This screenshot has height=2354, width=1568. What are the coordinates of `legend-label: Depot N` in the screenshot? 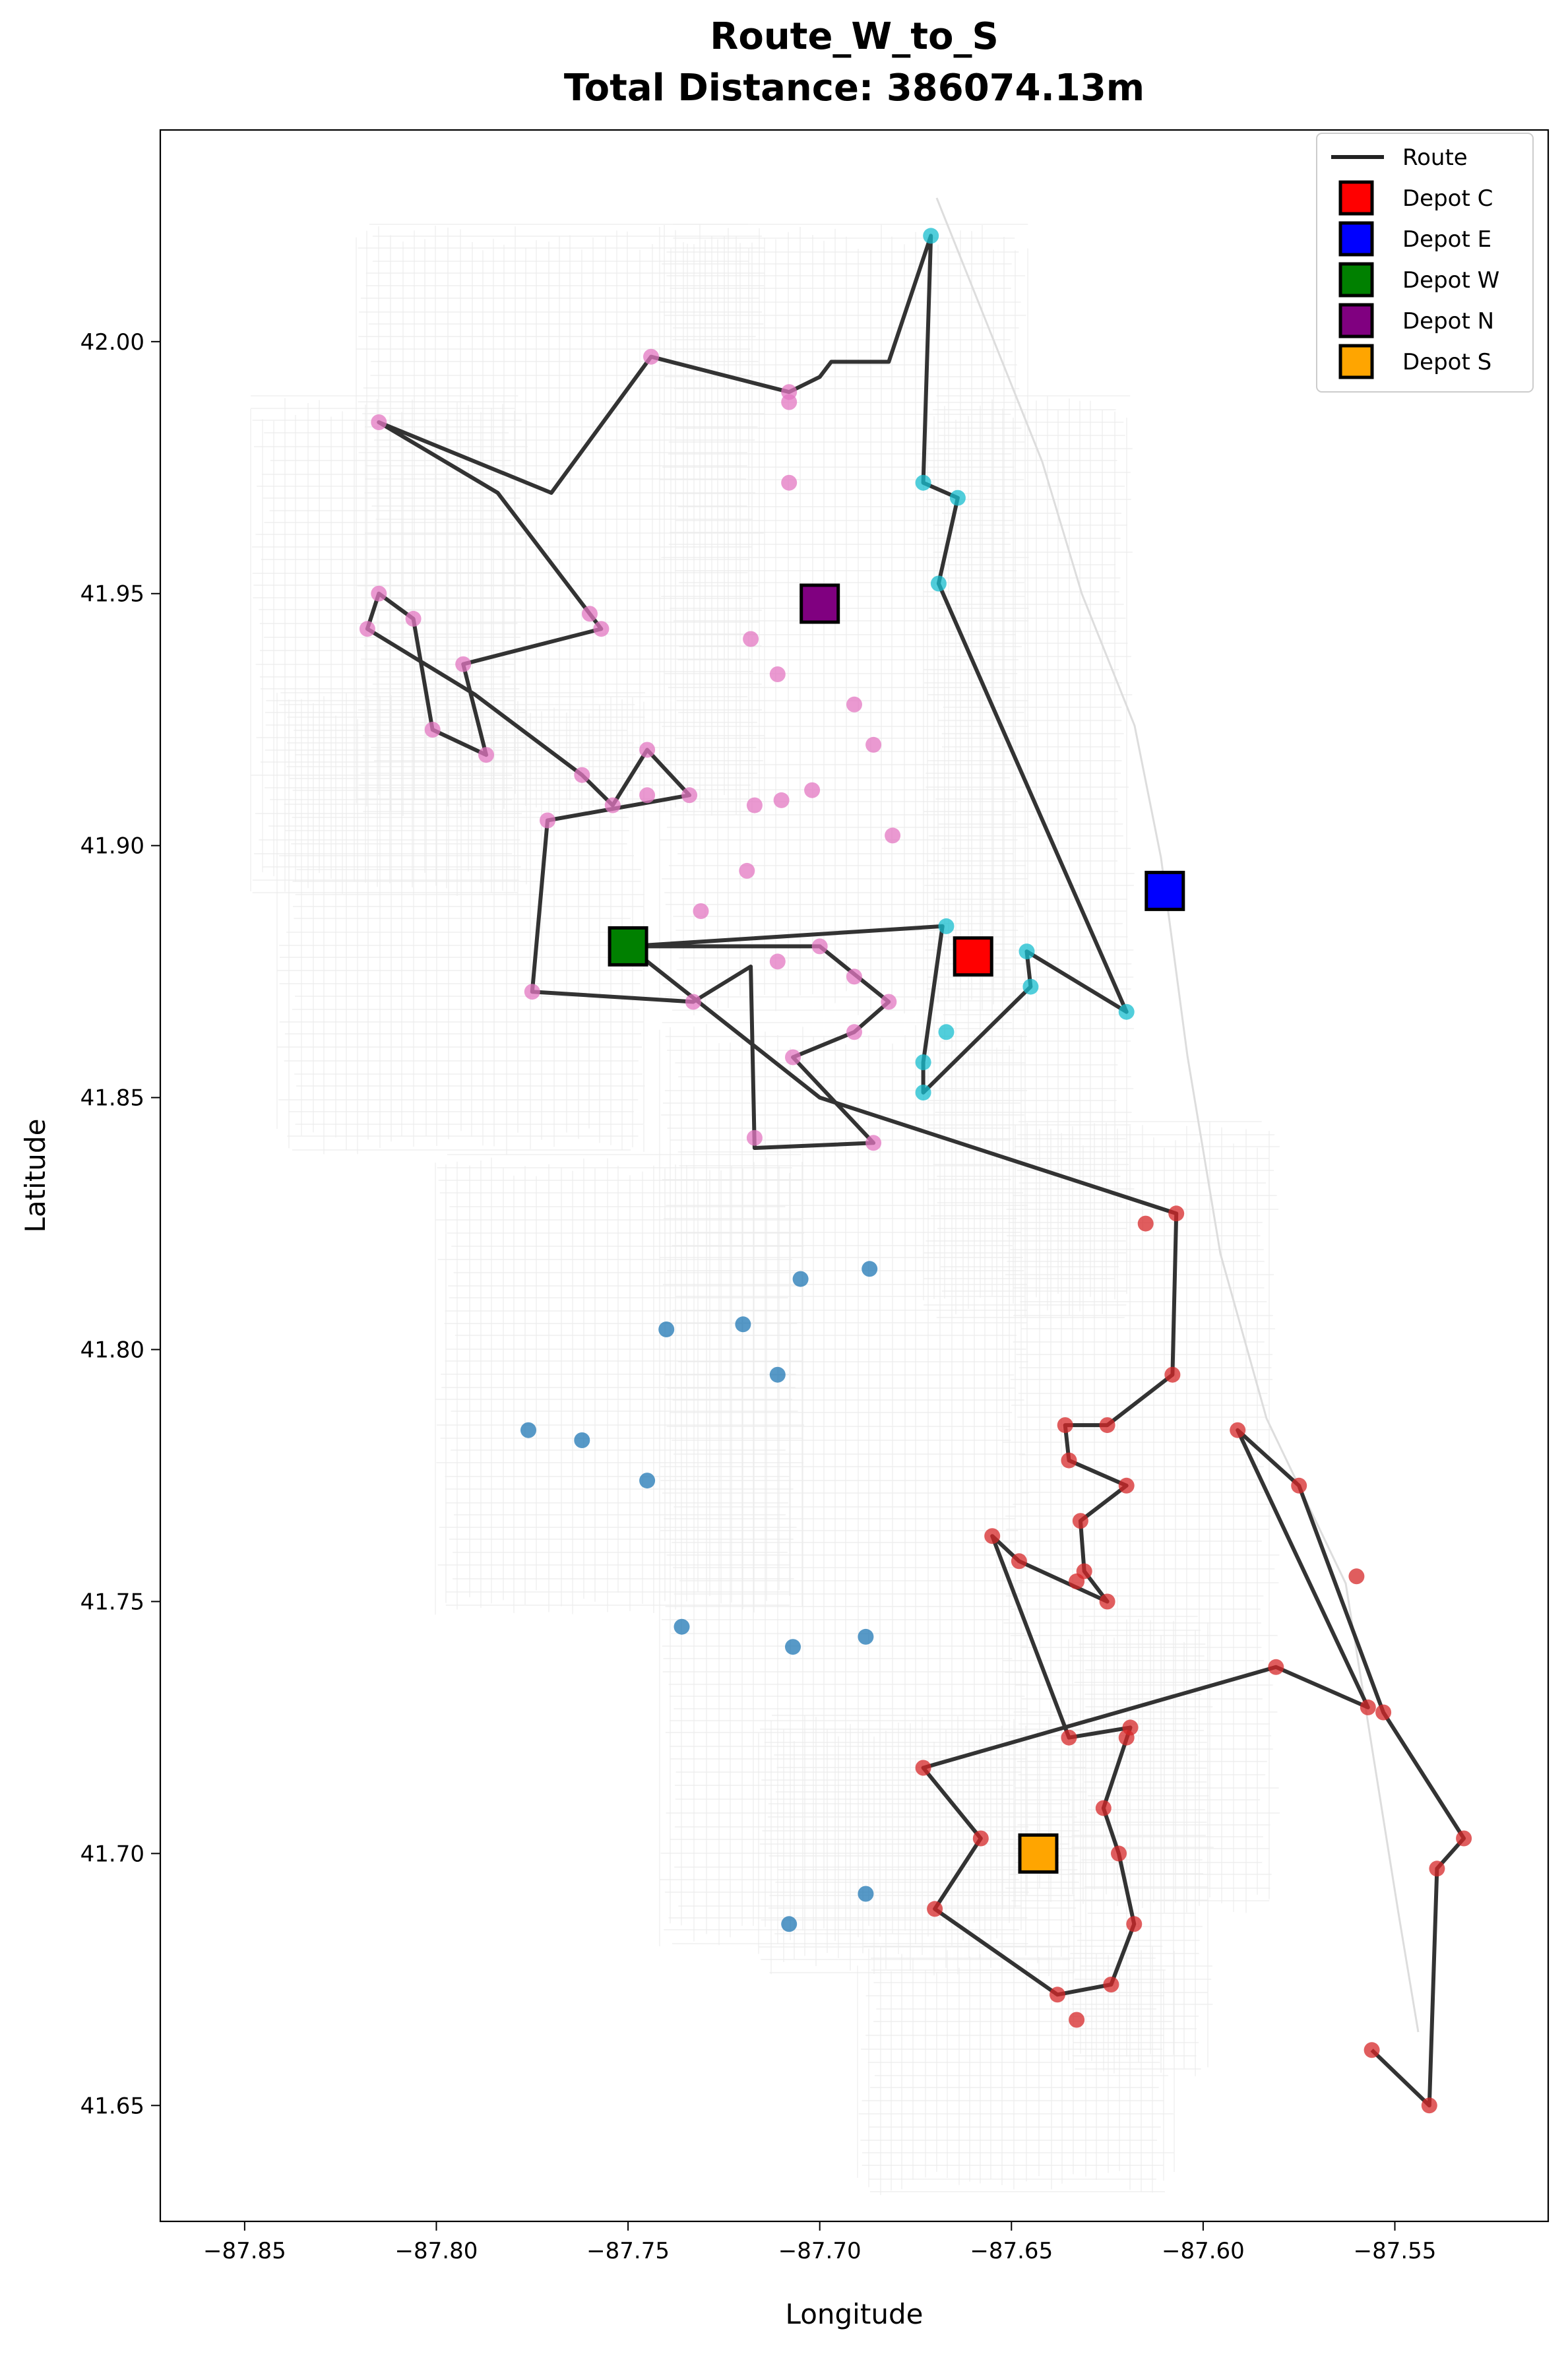 It's located at (1448, 321).